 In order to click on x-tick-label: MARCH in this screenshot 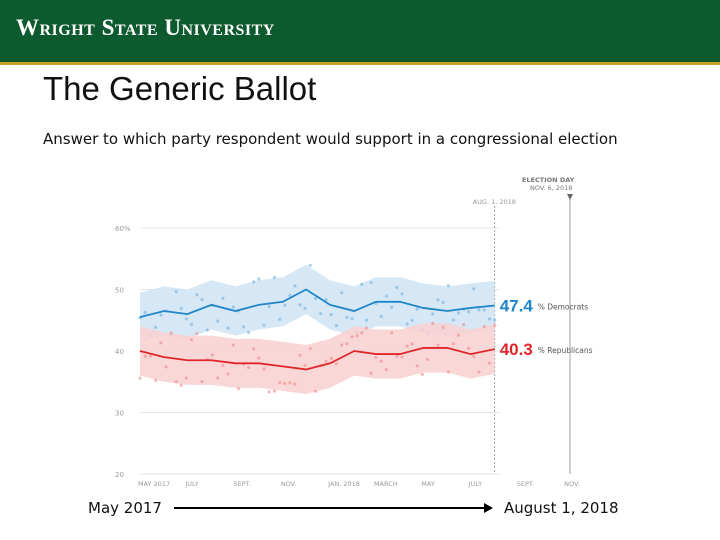, I will do `click(386, 484)`.